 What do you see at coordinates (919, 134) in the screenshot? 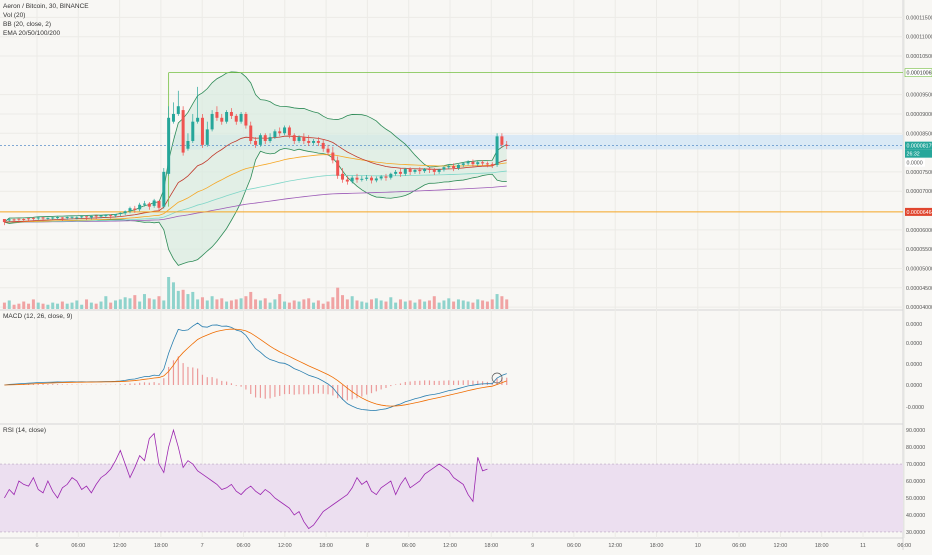
I see `price-tick-label: 0.00008500` at bounding box center [919, 134].